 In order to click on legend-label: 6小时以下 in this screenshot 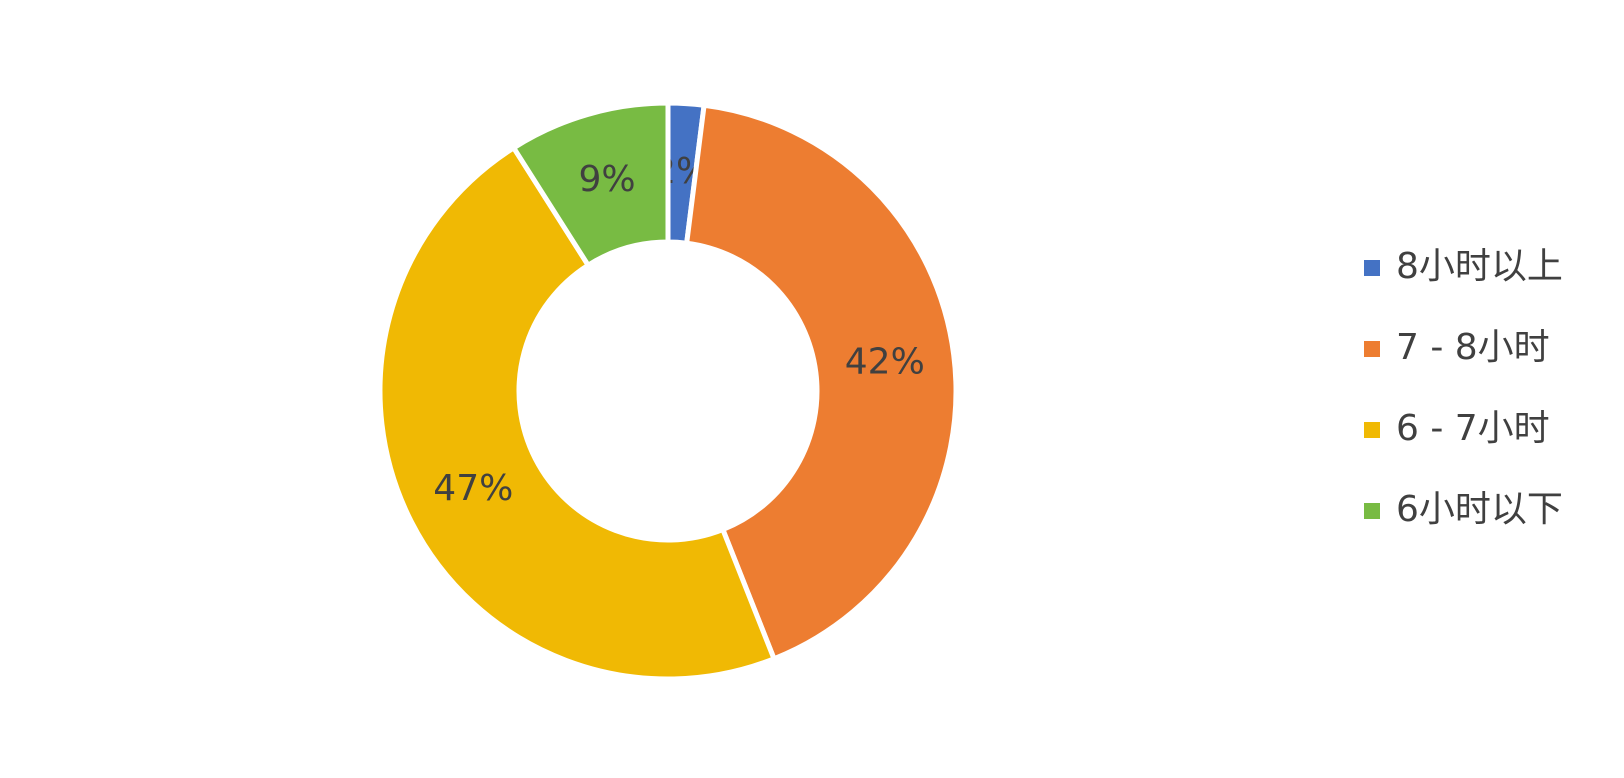, I will do `click(1479, 509)`.